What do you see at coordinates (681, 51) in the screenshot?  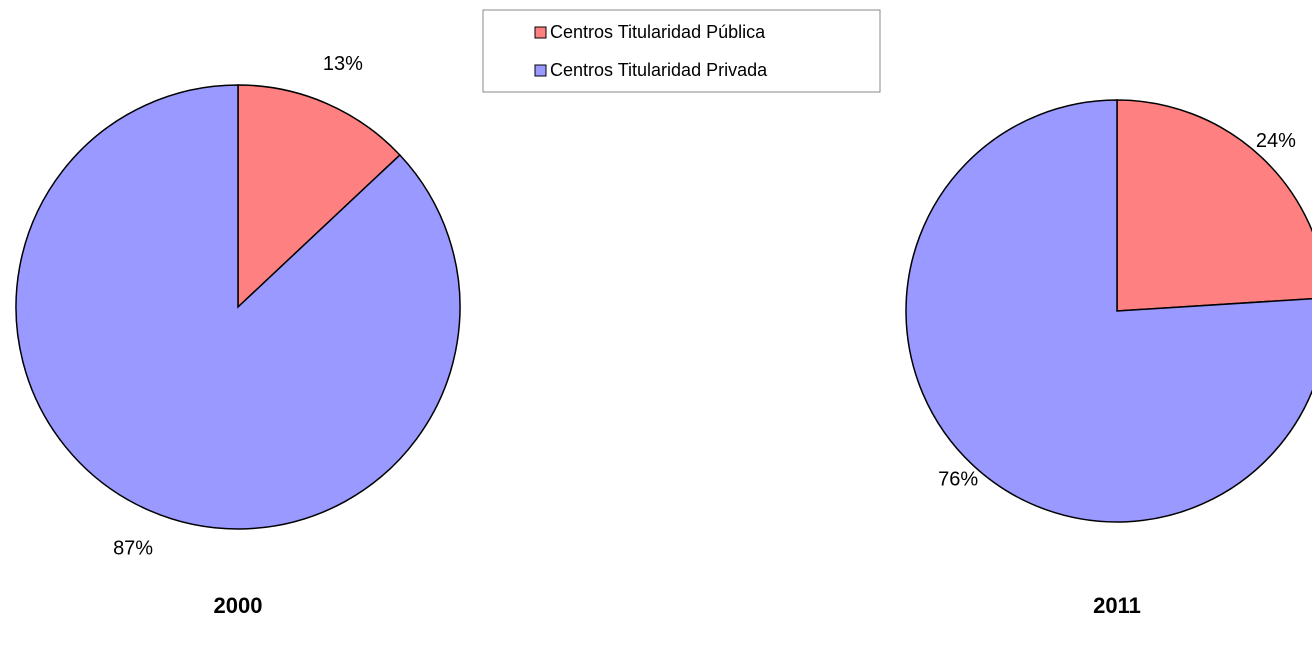 I see `legend-box` at bounding box center [681, 51].